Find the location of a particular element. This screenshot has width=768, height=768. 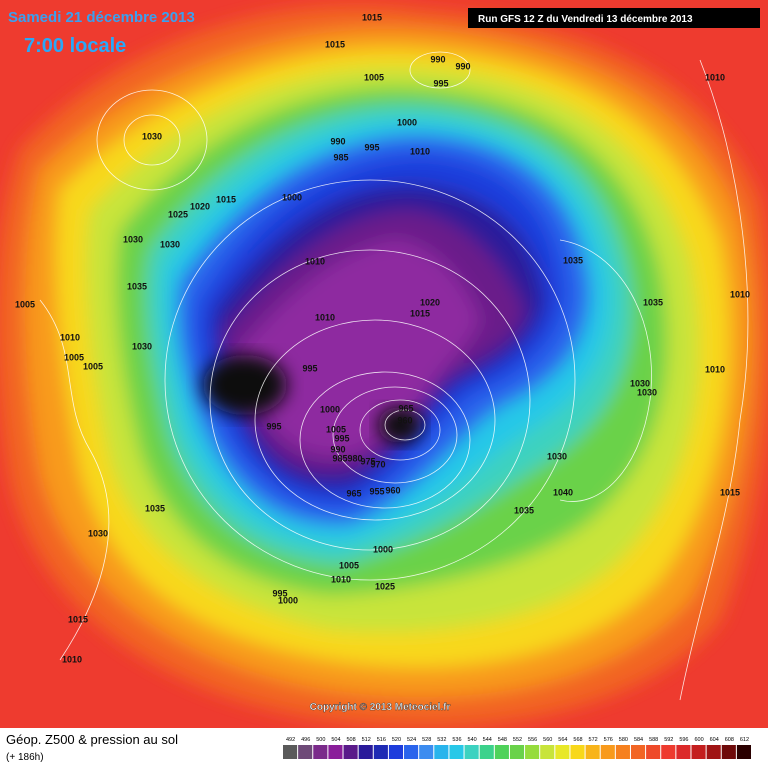

isobar-label: 965 is located at coordinates (405, 408).